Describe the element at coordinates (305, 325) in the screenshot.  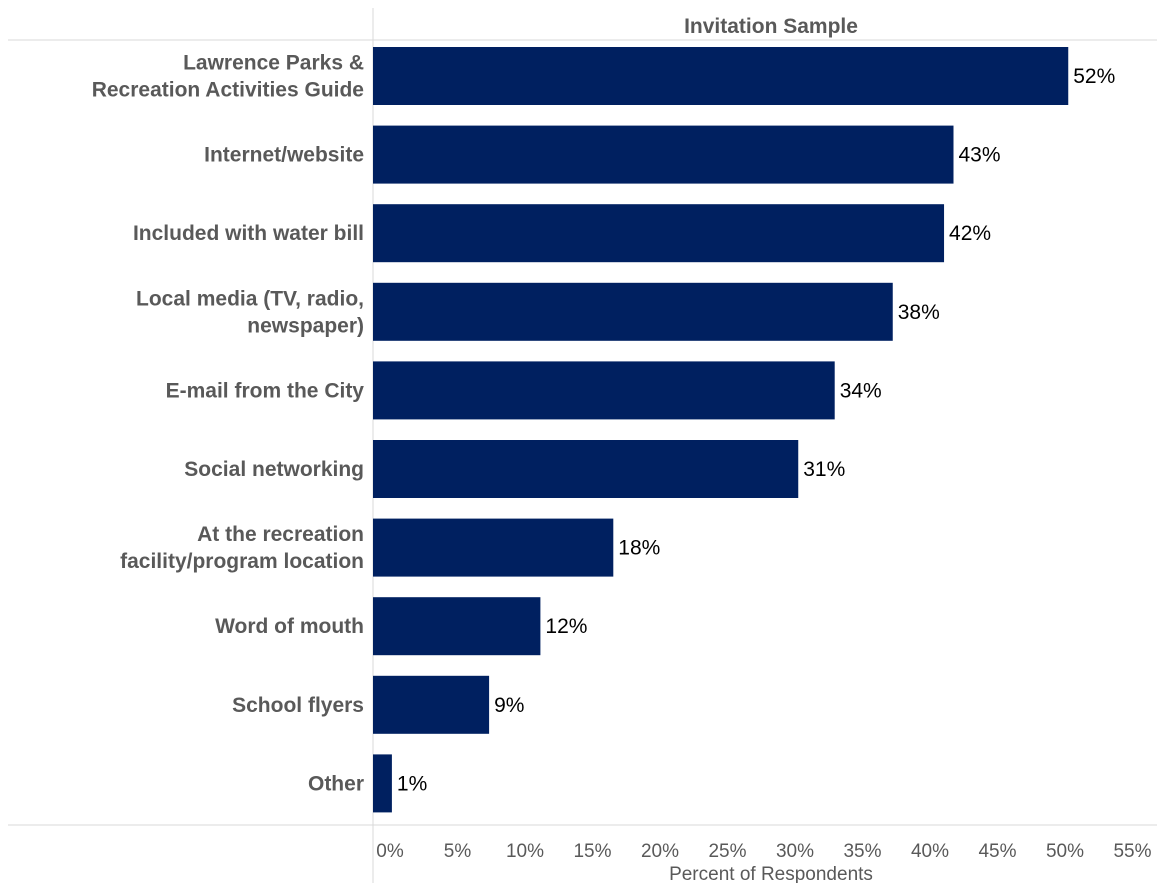
I see `category-label: newspaper)` at that location.